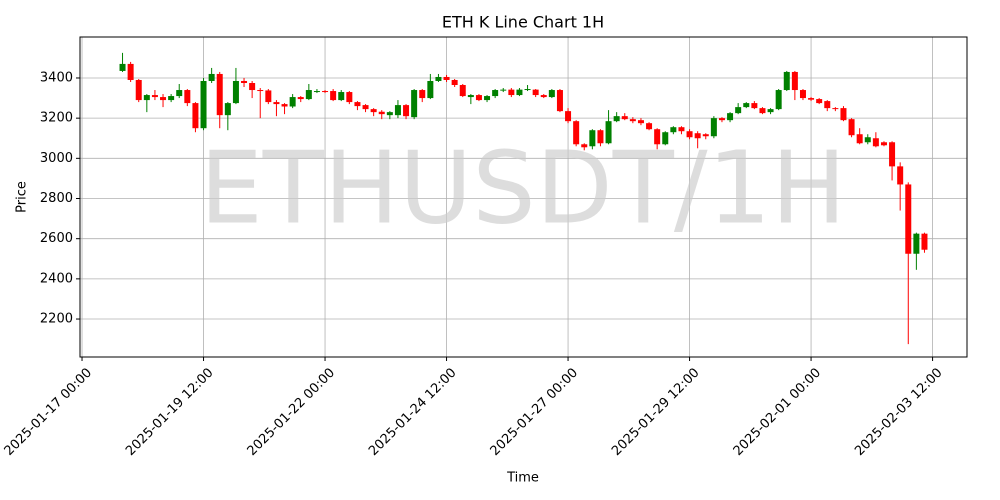 This screenshot has height=500, width=1000. I want to click on y-tick-label: 2200, so click(56, 319).